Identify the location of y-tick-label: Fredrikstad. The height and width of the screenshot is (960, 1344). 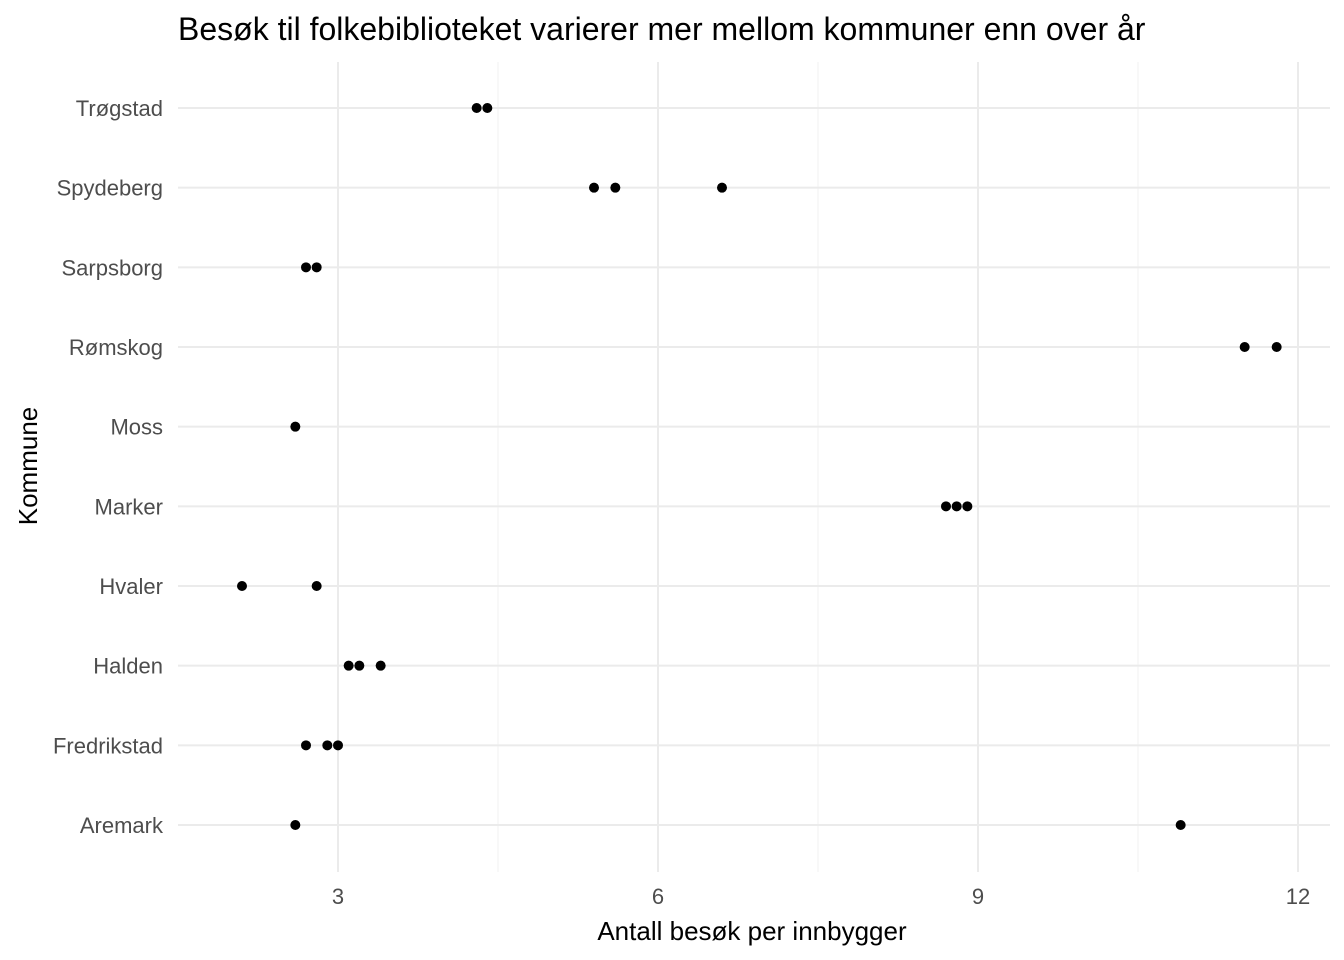
(108, 745).